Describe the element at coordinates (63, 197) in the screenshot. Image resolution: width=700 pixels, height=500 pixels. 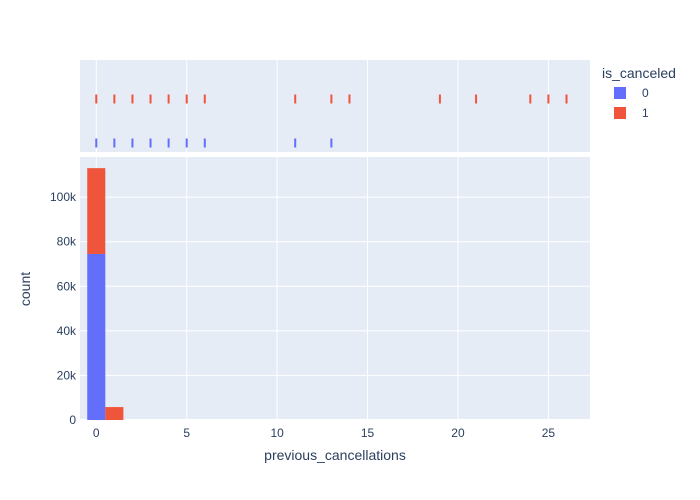
I see `y-tick-label: 100k` at that location.